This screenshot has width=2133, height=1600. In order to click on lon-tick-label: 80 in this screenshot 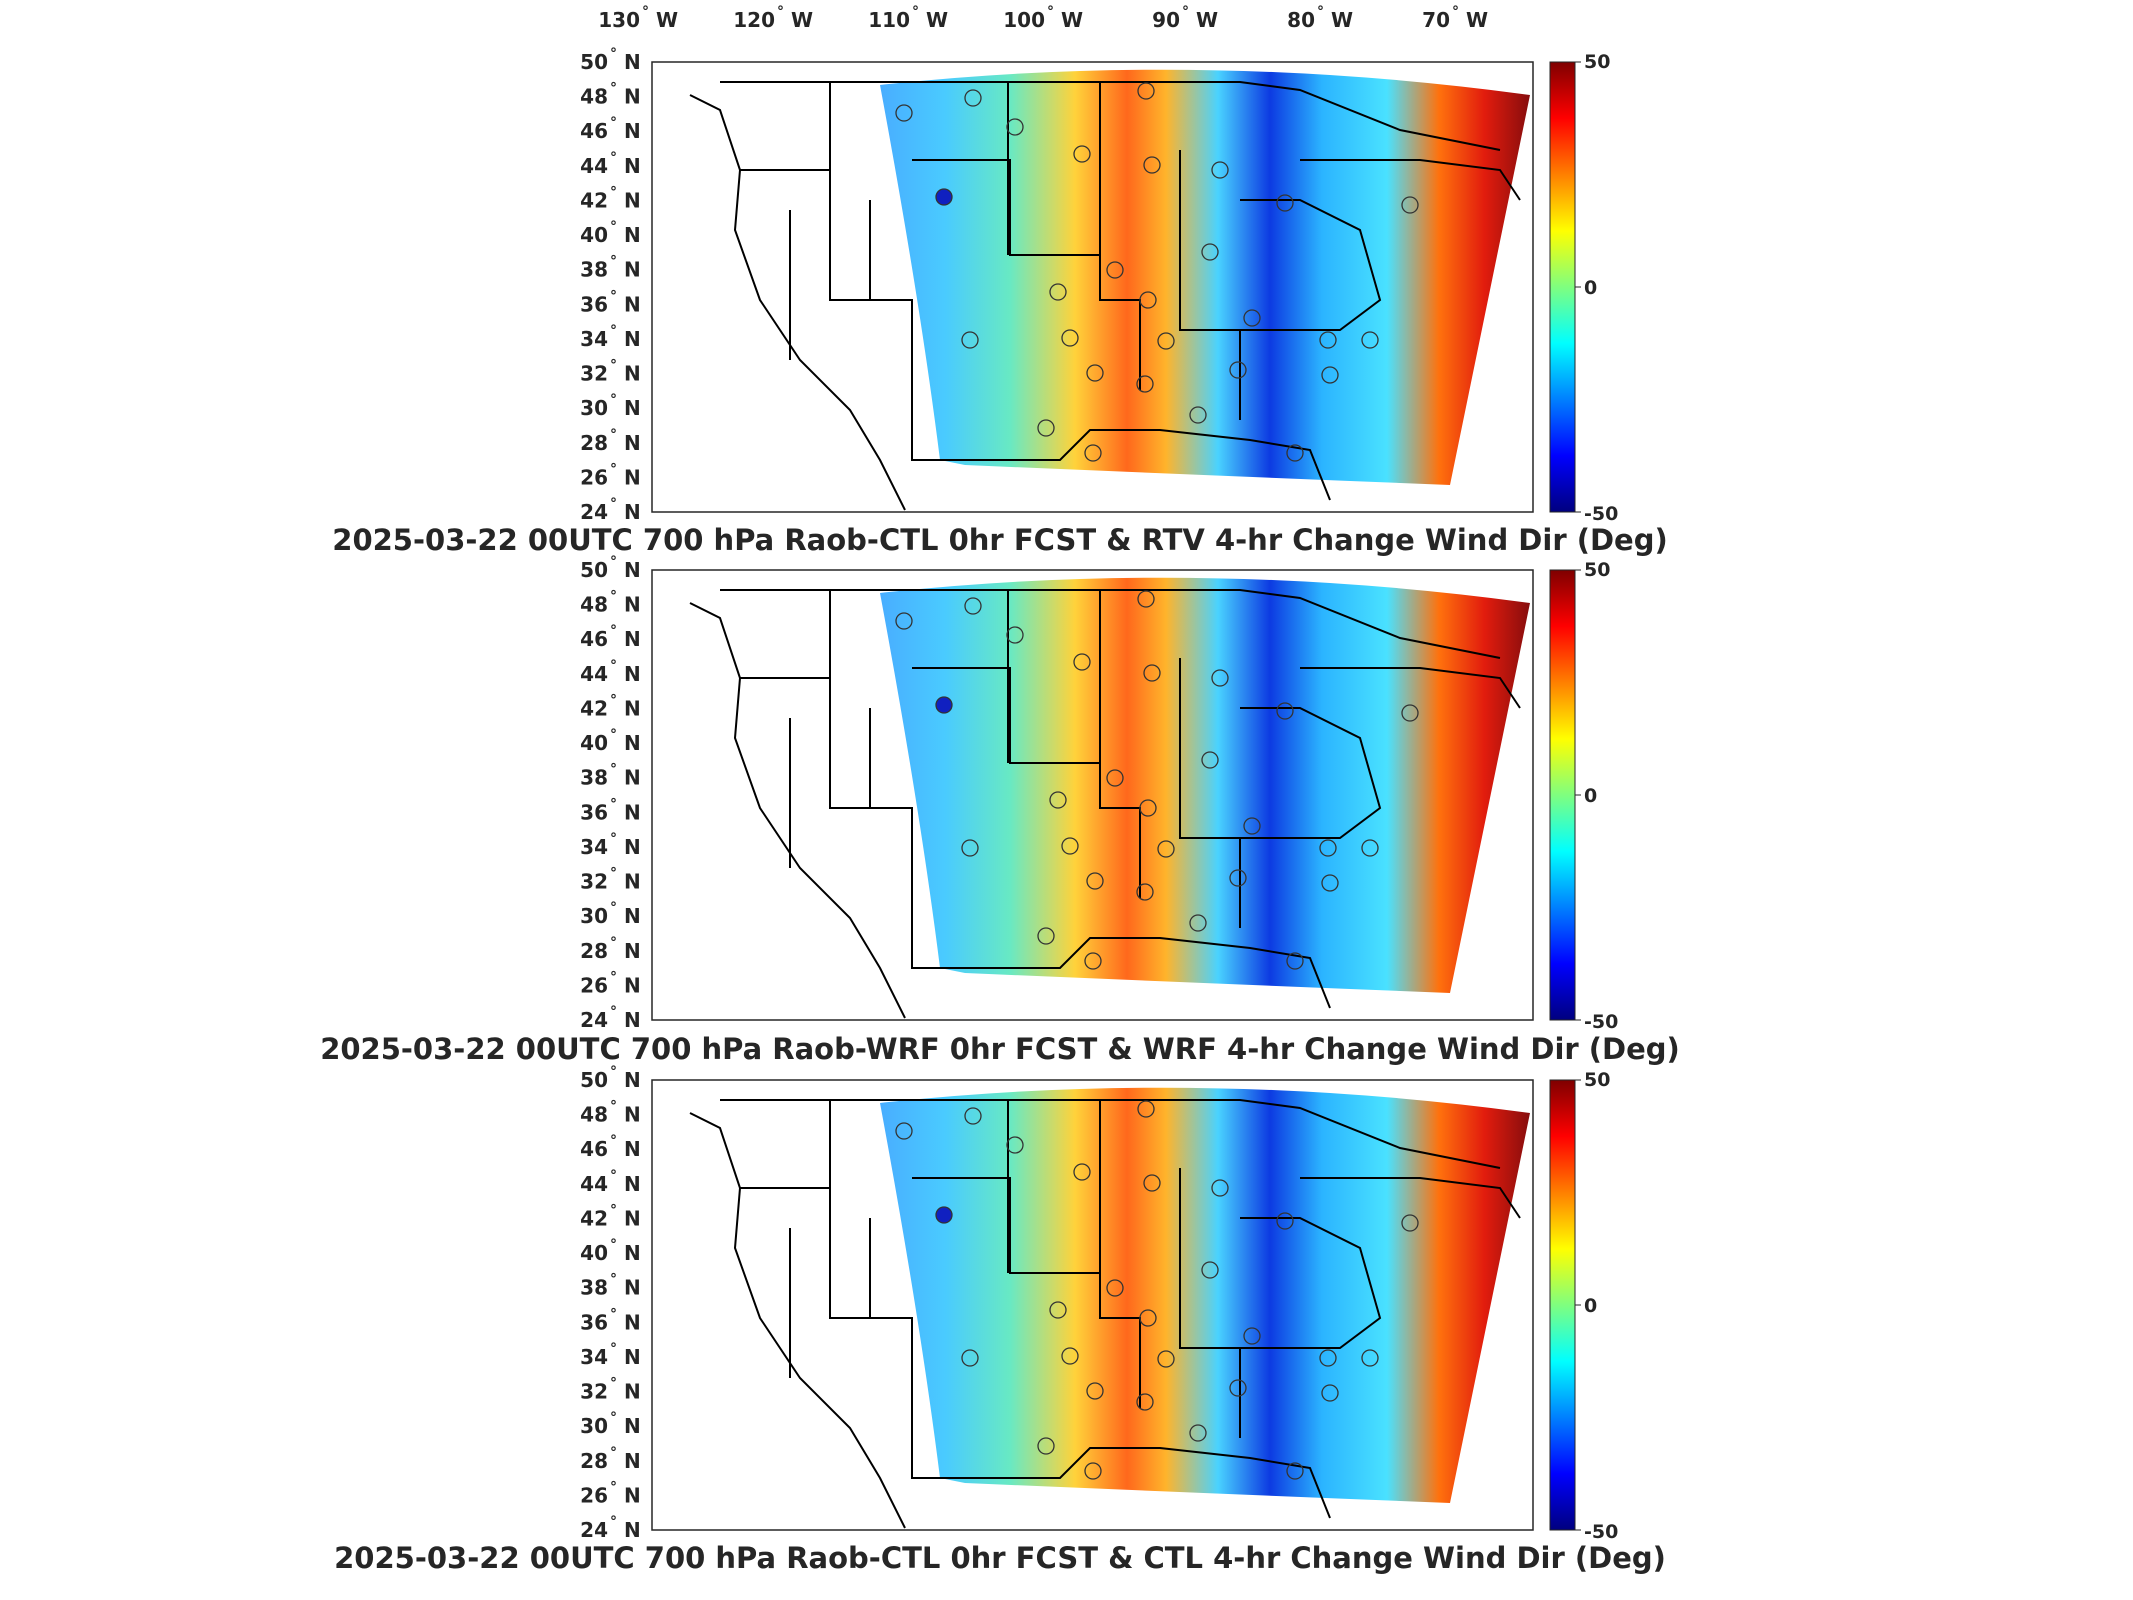, I will do `click(1301, 20)`.